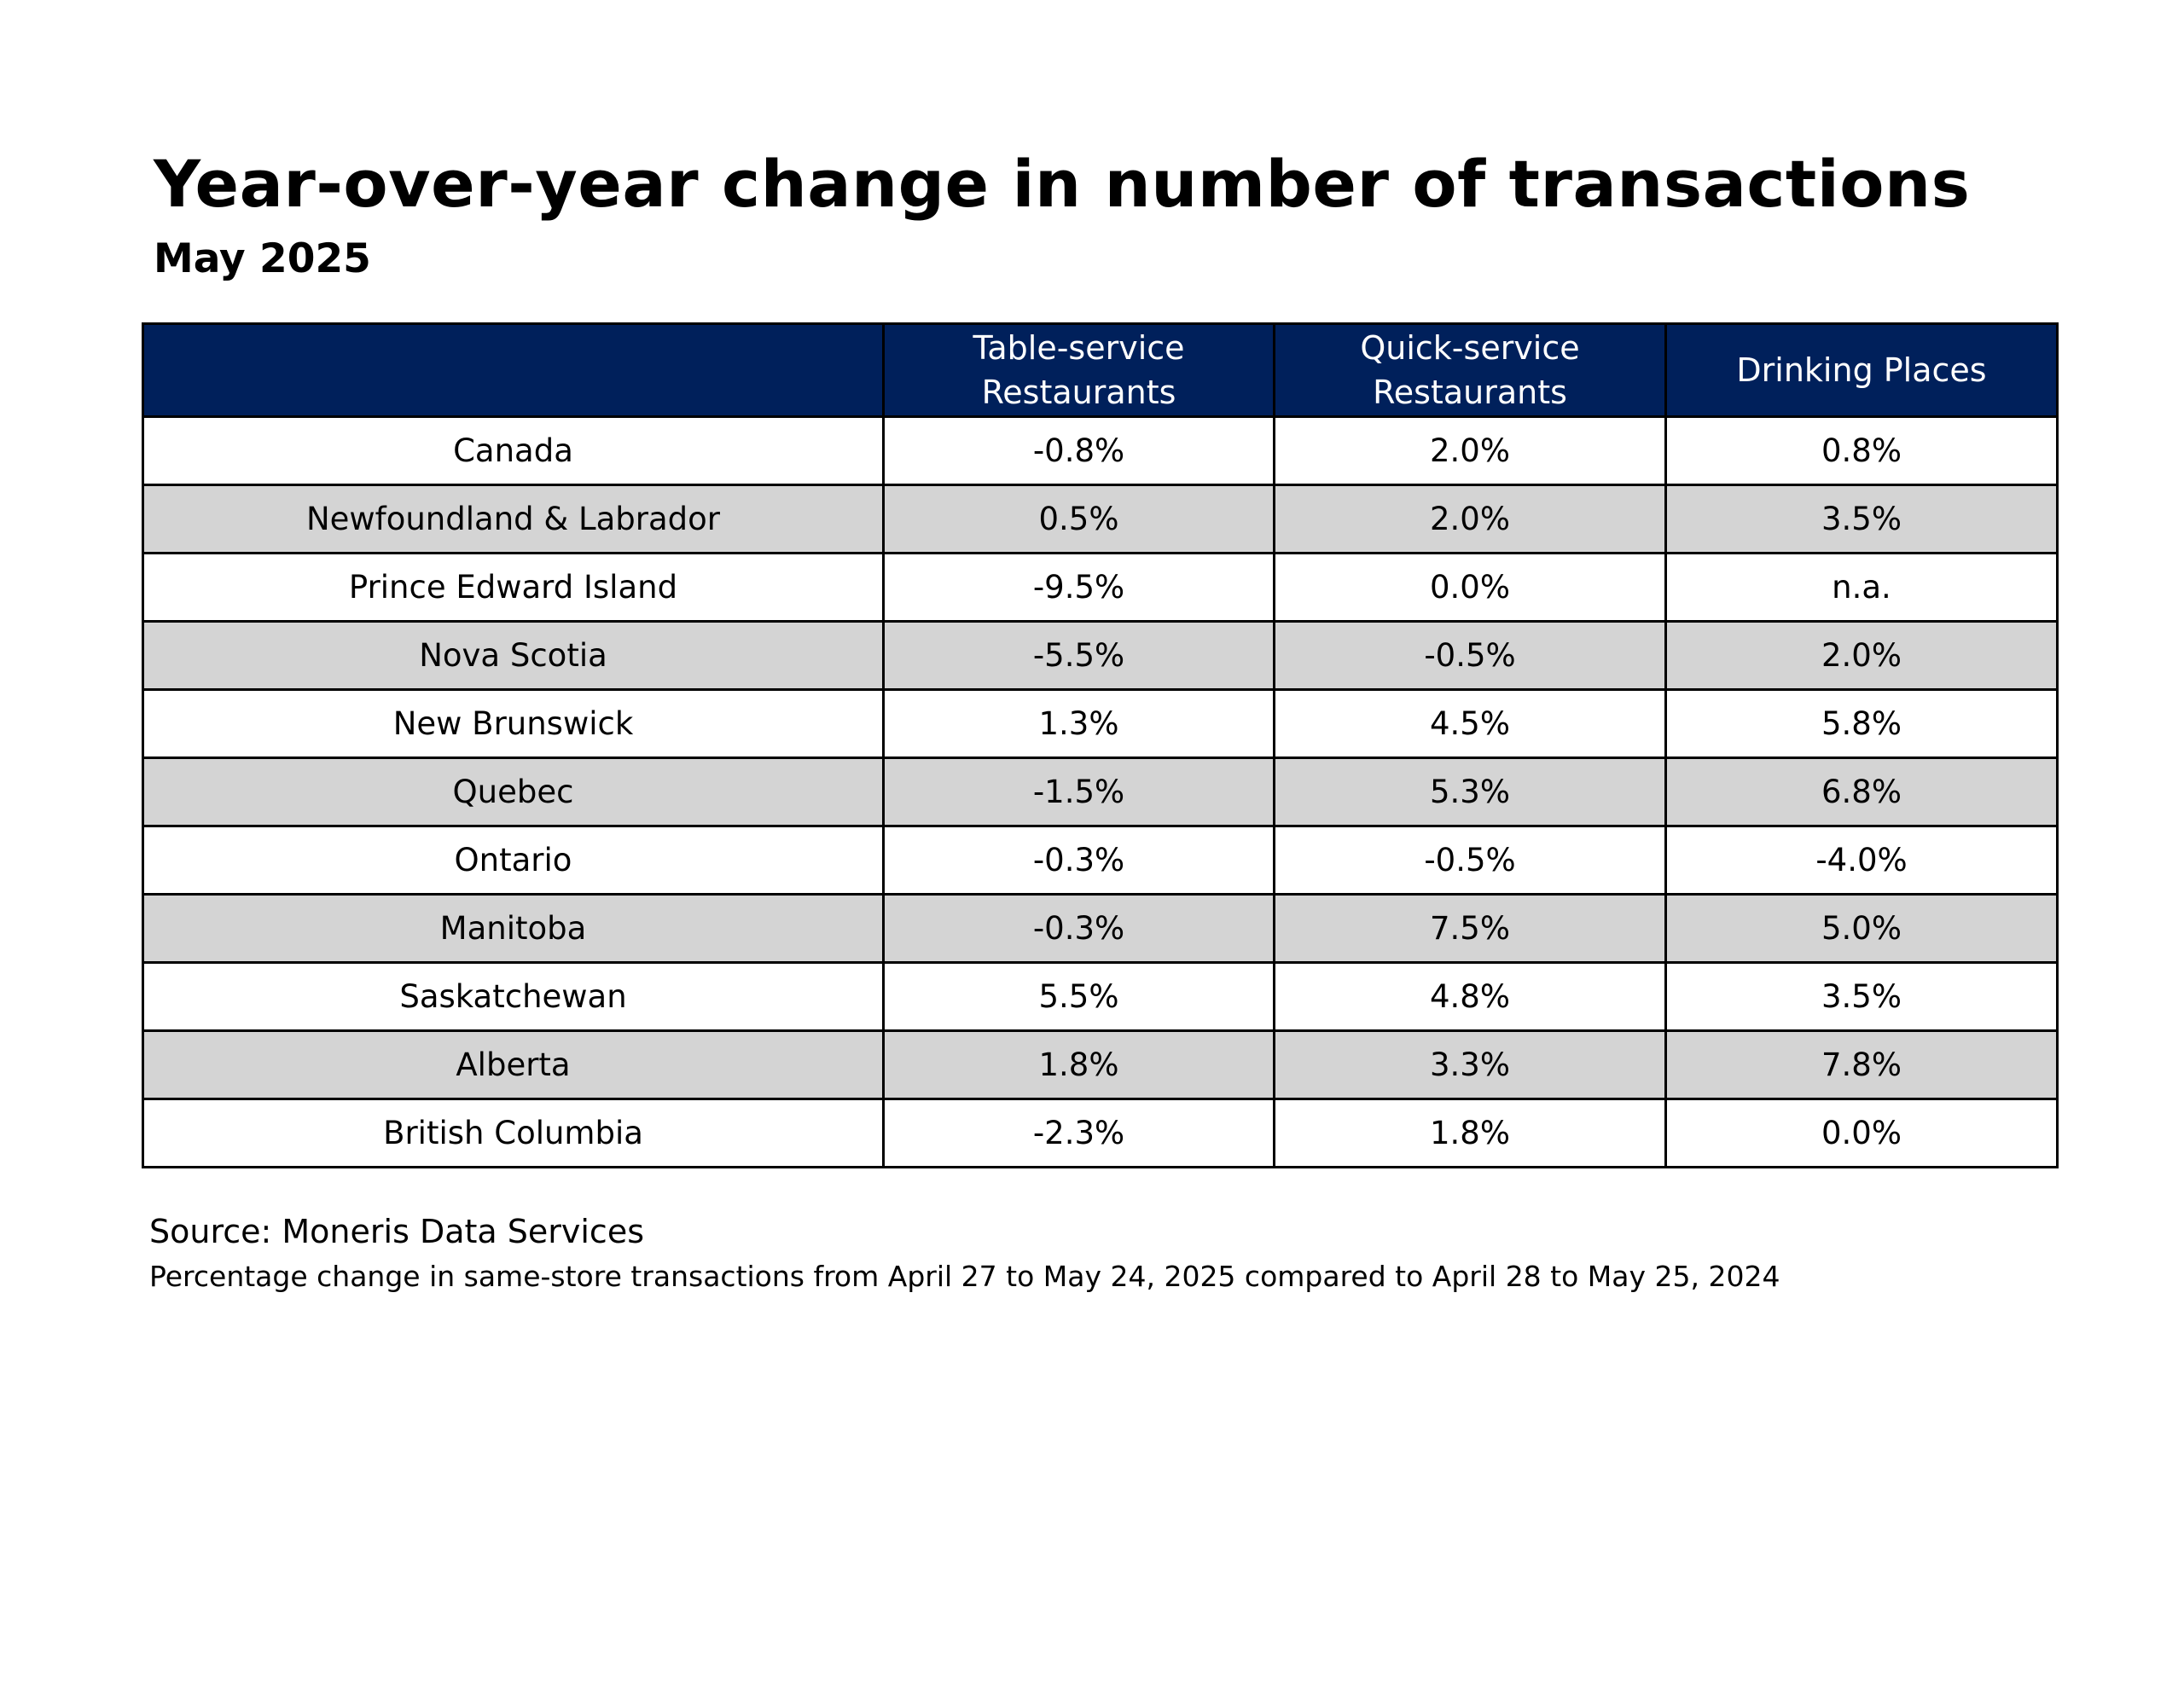  Describe the element at coordinates (1862, 860) in the screenshot. I see `value-cell-drinking-places: -4.0%` at that location.